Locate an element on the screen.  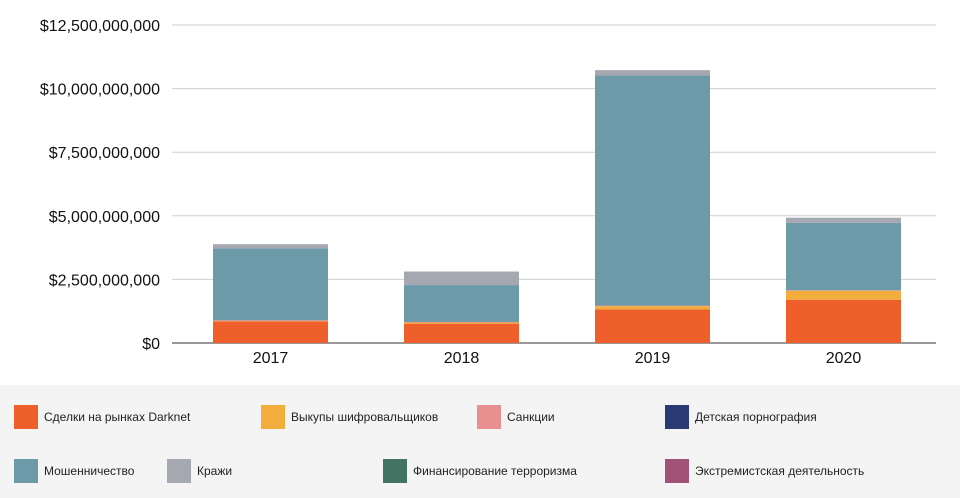
legend-label: Детская порнография is located at coordinates (756, 417).